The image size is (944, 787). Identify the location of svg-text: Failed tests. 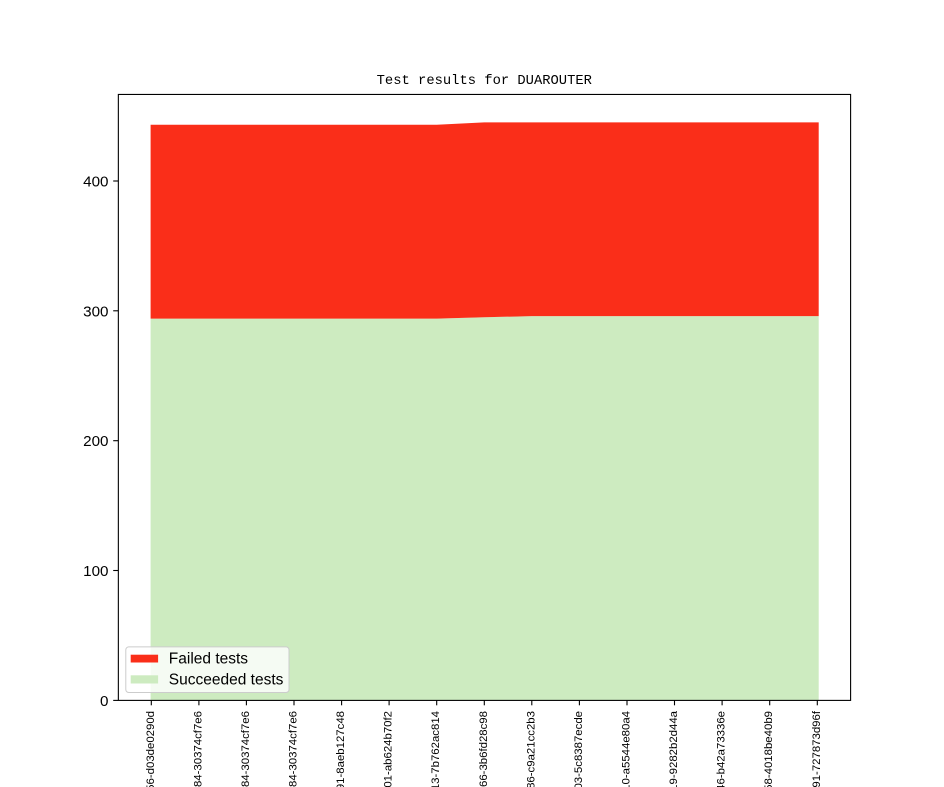
(209, 659).